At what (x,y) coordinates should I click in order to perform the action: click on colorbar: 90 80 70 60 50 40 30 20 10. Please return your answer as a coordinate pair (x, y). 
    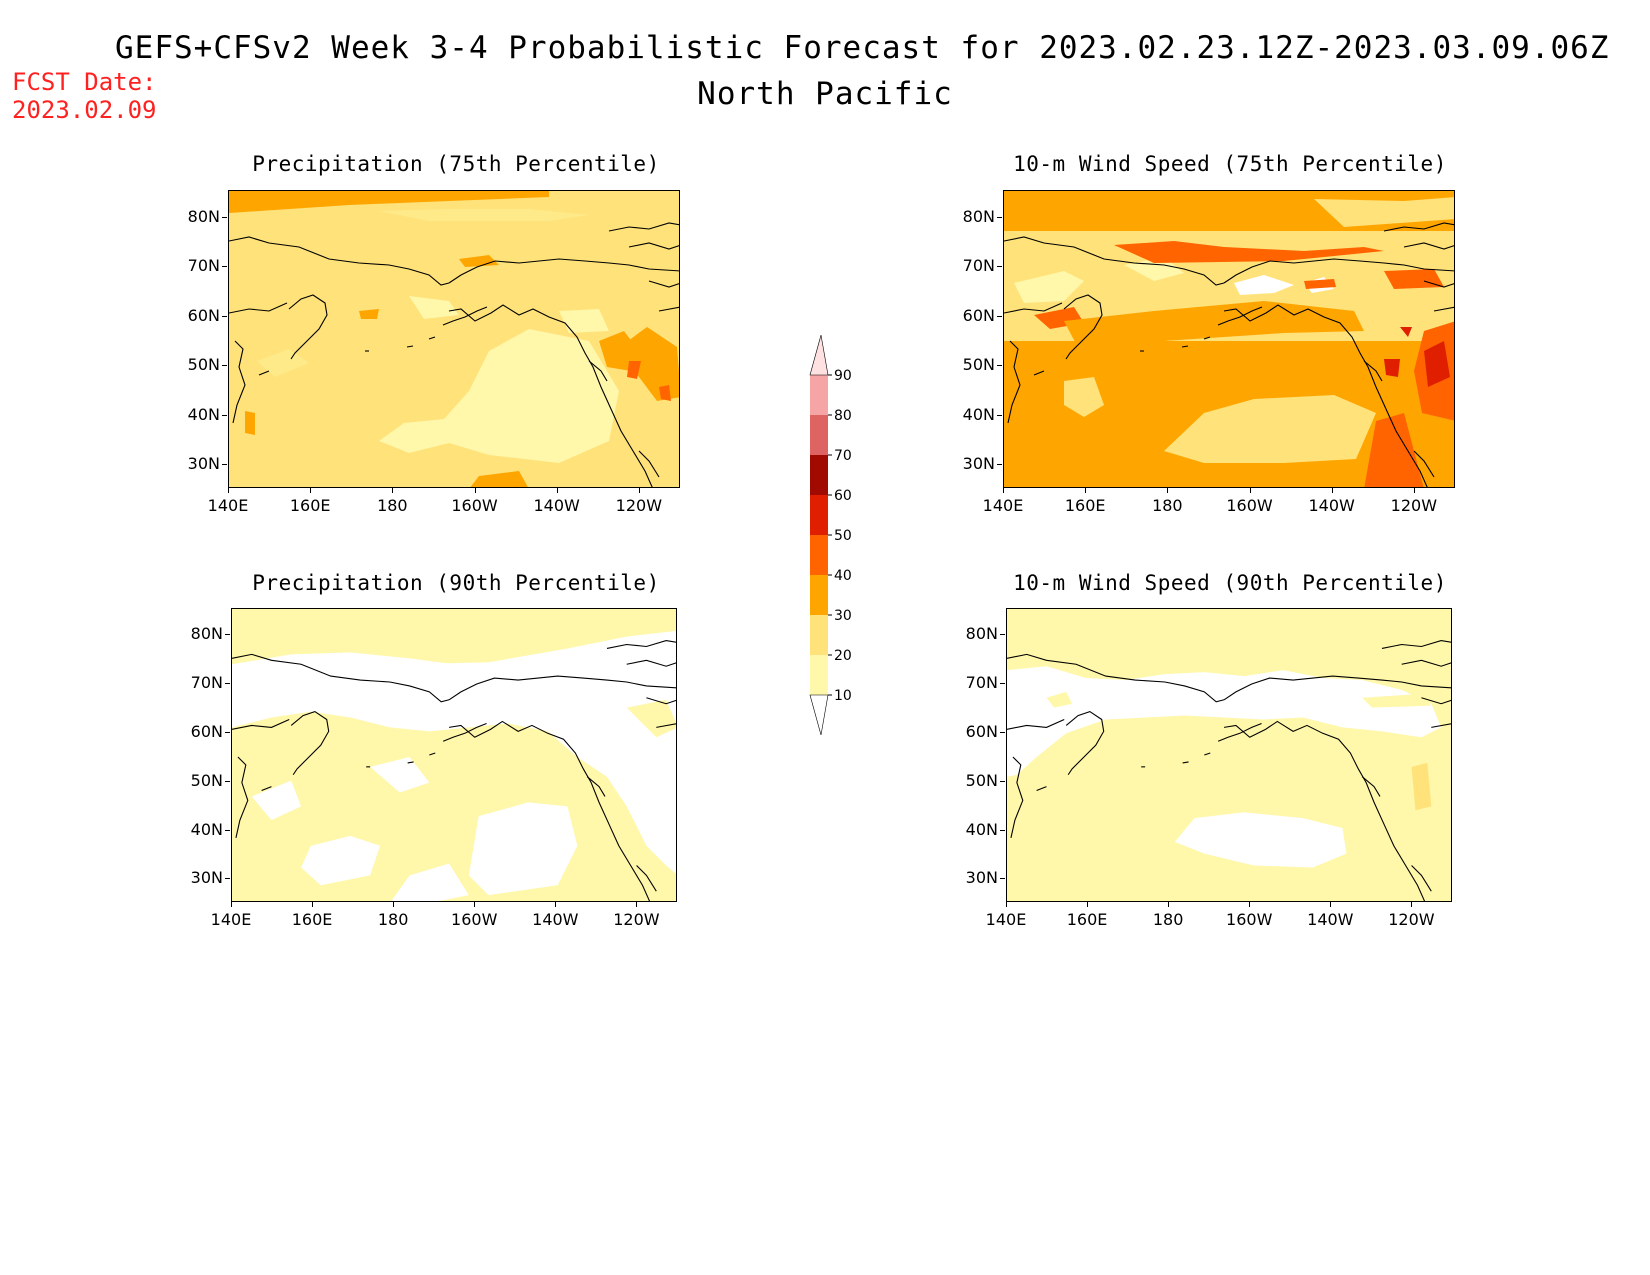
    Looking at the image, I should click on (838, 536).